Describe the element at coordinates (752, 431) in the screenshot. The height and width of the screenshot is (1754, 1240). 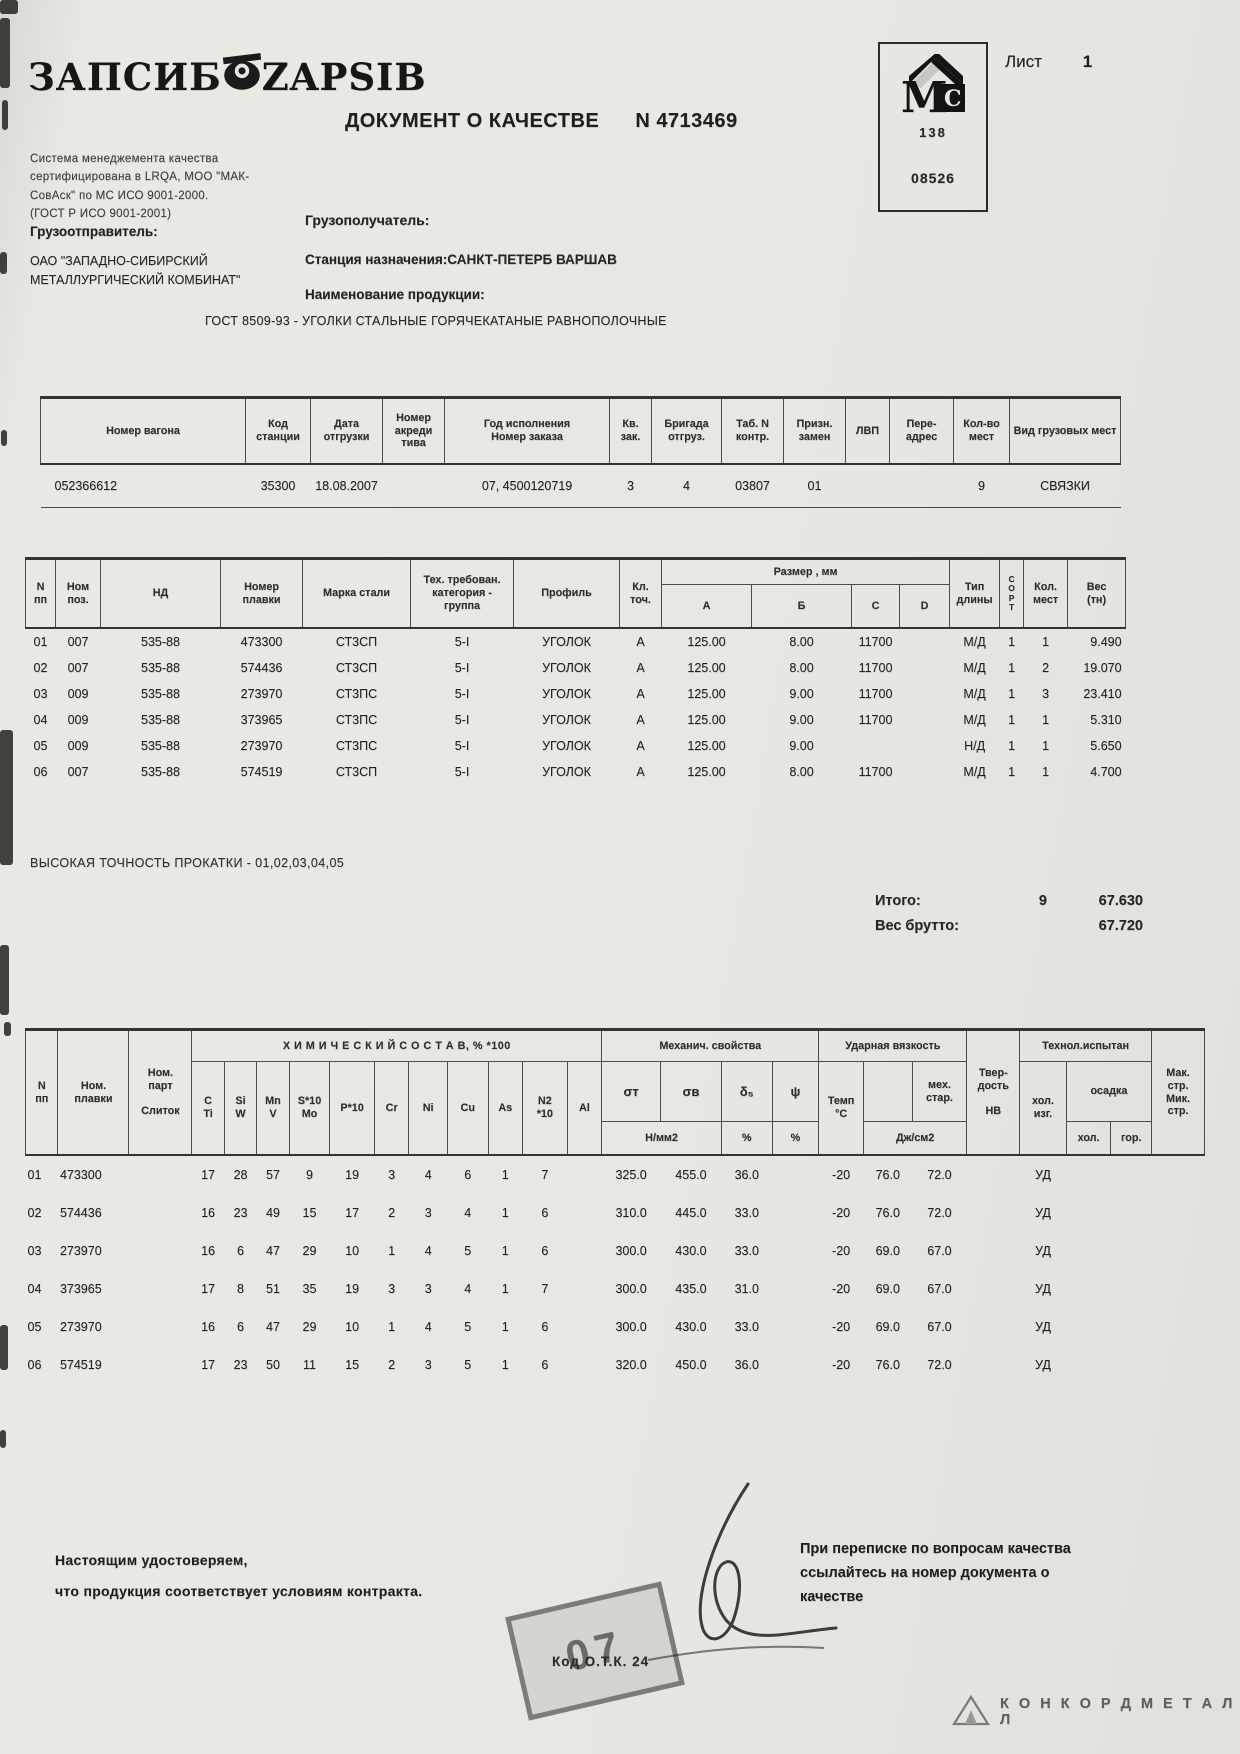
I see `col-header: Таб. N контр.` at that location.